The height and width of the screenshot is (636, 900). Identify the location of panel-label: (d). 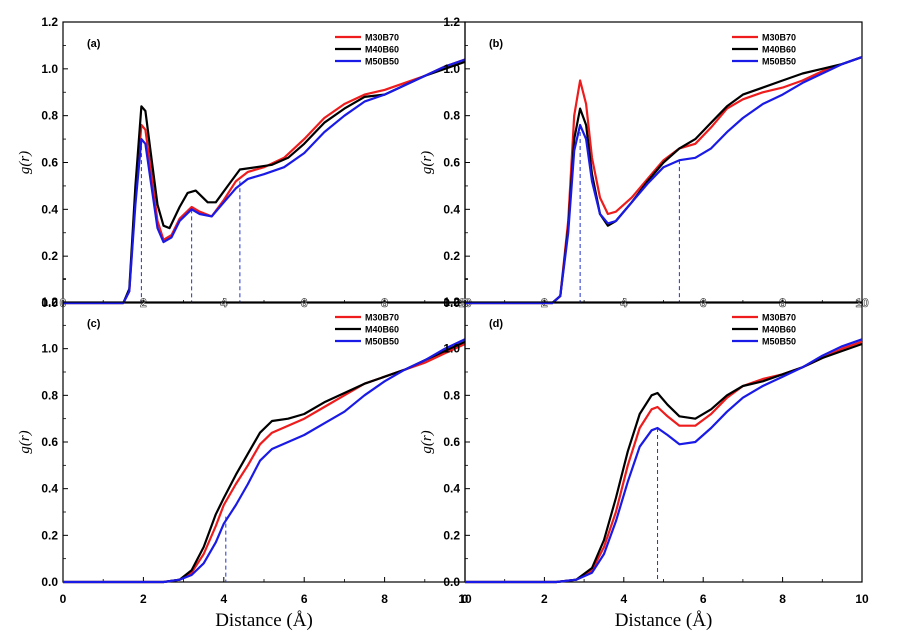
(496, 324).